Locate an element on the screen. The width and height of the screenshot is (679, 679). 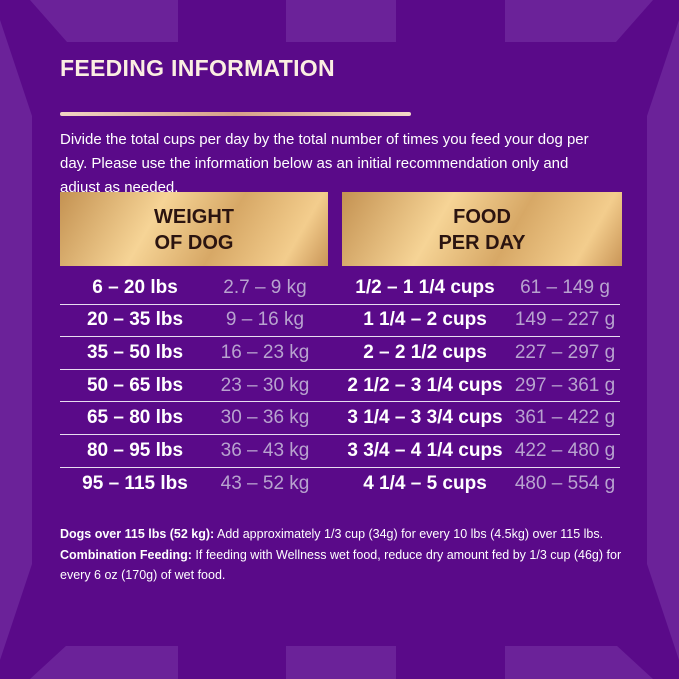
decor-top-center is located at coordinates (341, 21).